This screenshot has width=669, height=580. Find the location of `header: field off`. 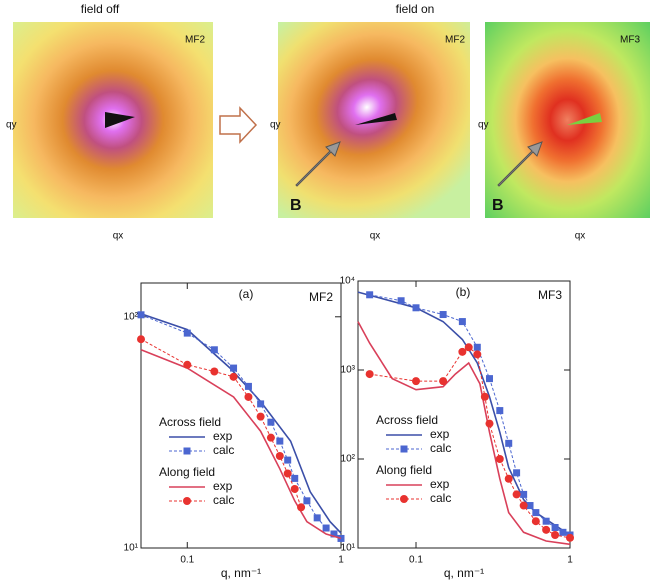

header: field off is located at coordinates (100, 9).